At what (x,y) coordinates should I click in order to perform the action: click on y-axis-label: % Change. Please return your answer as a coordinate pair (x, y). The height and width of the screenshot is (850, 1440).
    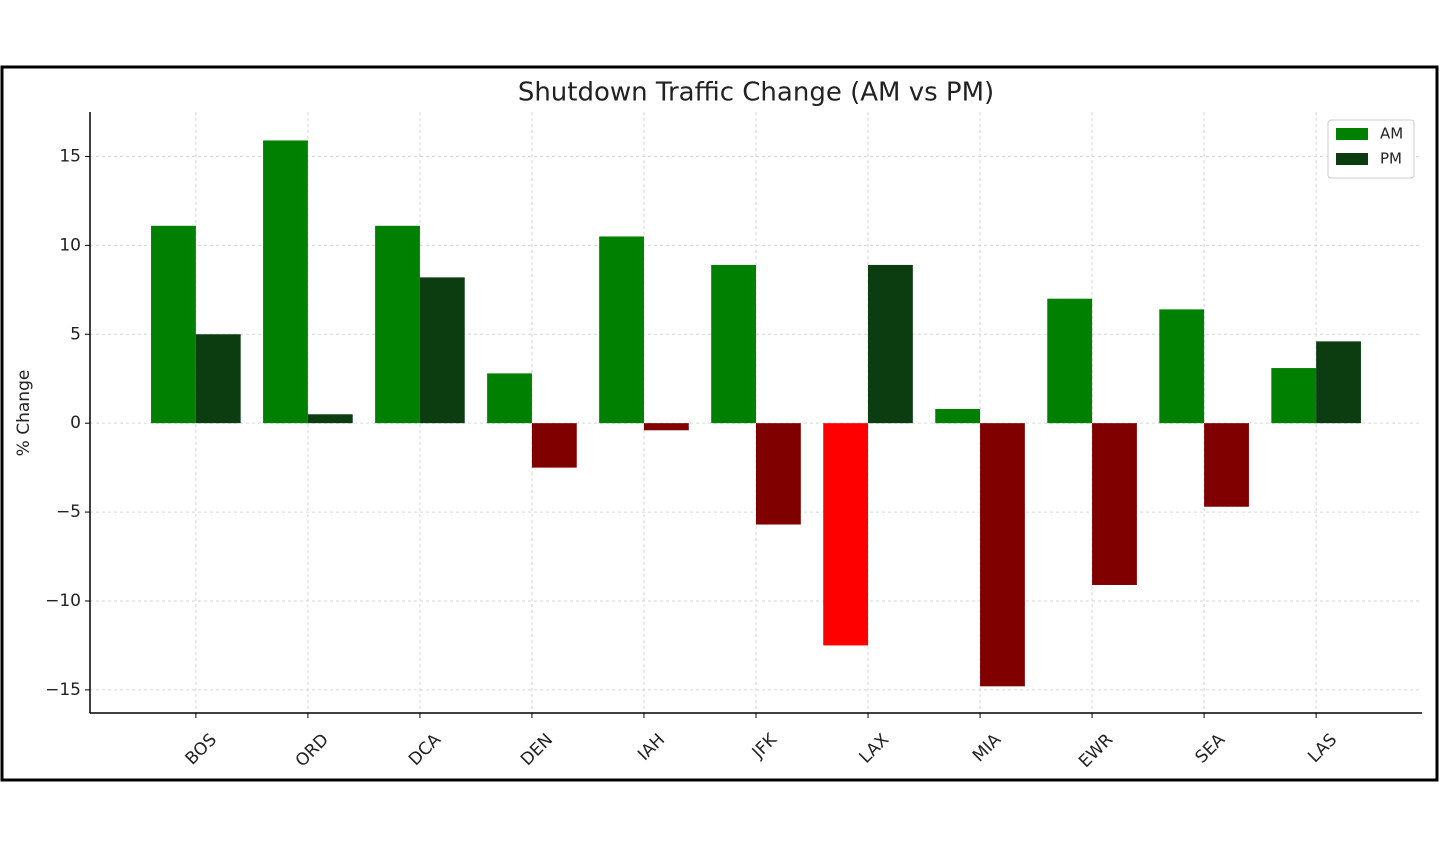
    Looking at the image, I should click on (24, 413).